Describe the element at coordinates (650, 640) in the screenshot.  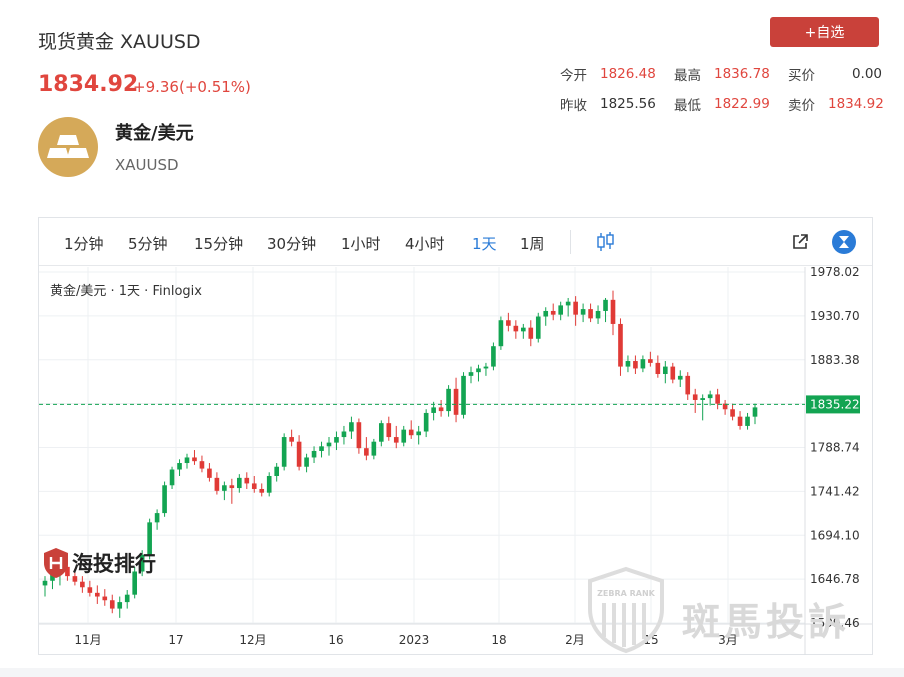
I see `time-tick-label: 15` at that location.